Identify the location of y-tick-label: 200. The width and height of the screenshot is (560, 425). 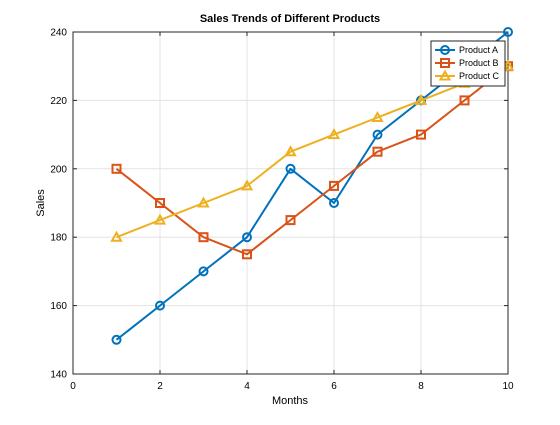
(58, 169).